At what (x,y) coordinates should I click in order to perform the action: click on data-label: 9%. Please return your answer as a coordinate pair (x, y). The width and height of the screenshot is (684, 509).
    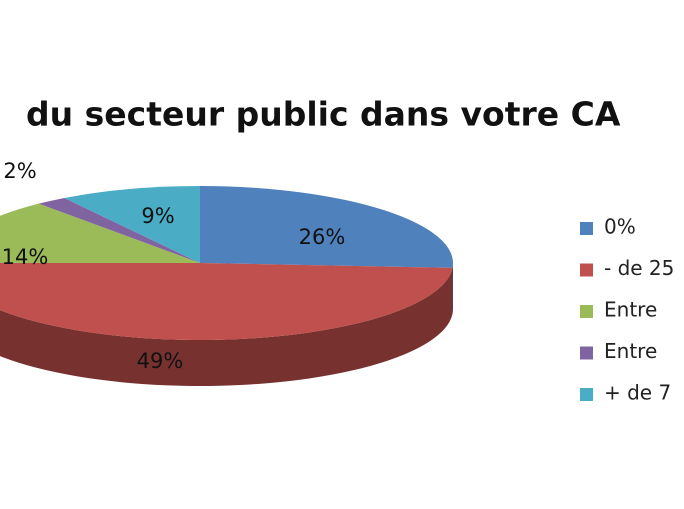
    Looking at the image, I should click on (157, 216).